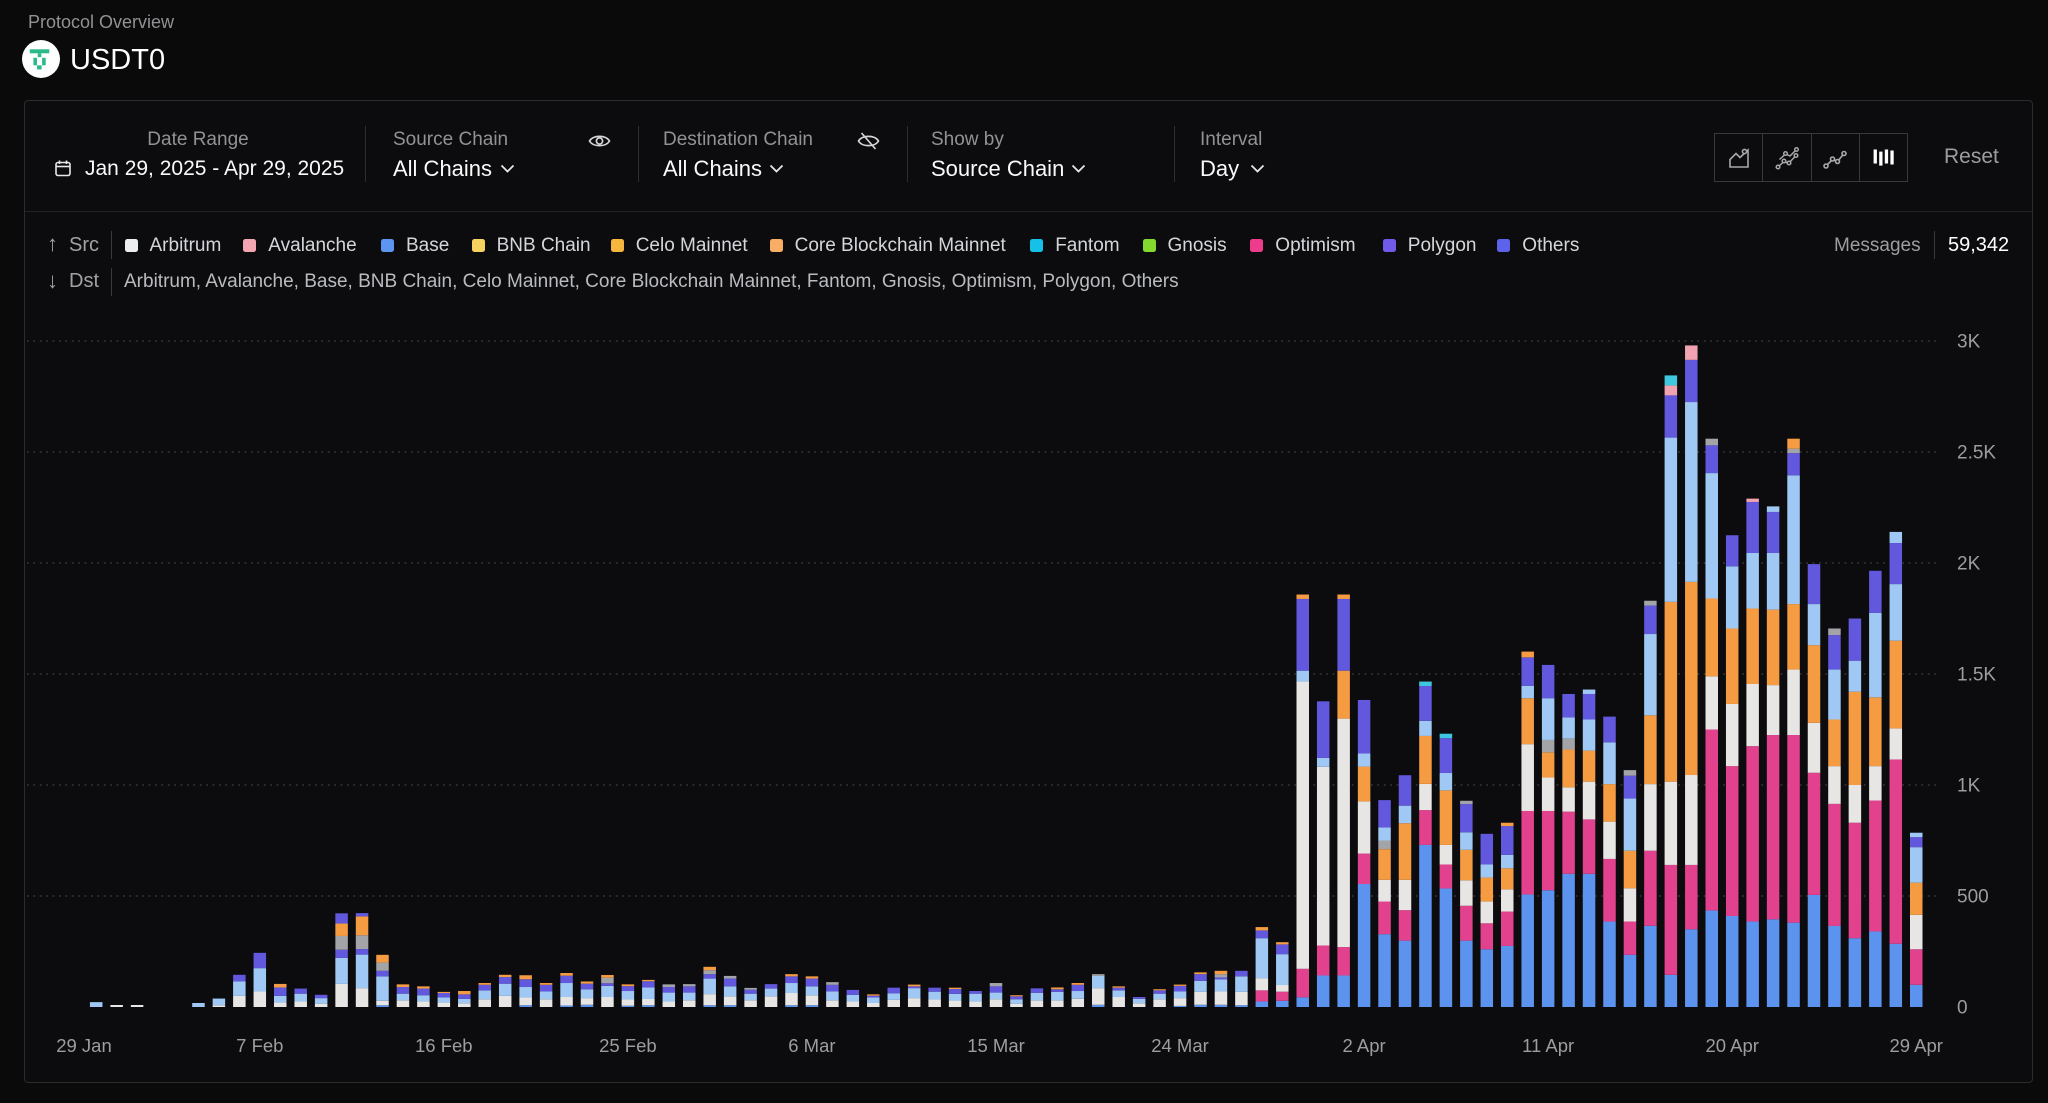  Describe the element at coordinates (1976, 675) in the screenshot. I see `svg-text: 1.5K` at that location.